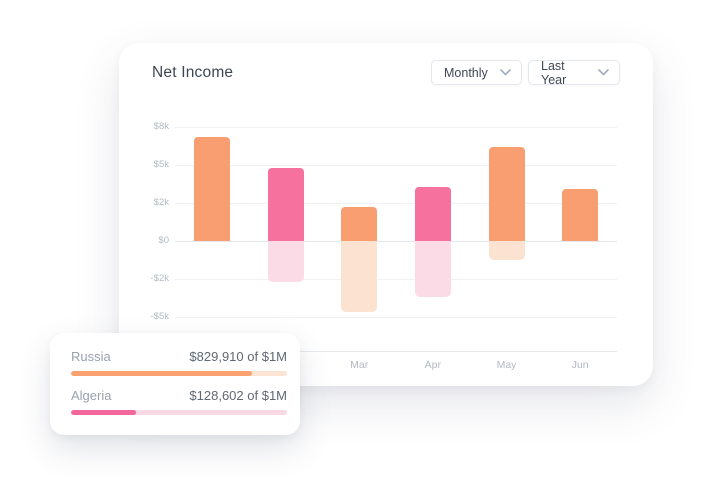 The width and height of the screenshot is (703, 497). I want to click on progress-value: $829,910 of $1M, so click(238, 356).